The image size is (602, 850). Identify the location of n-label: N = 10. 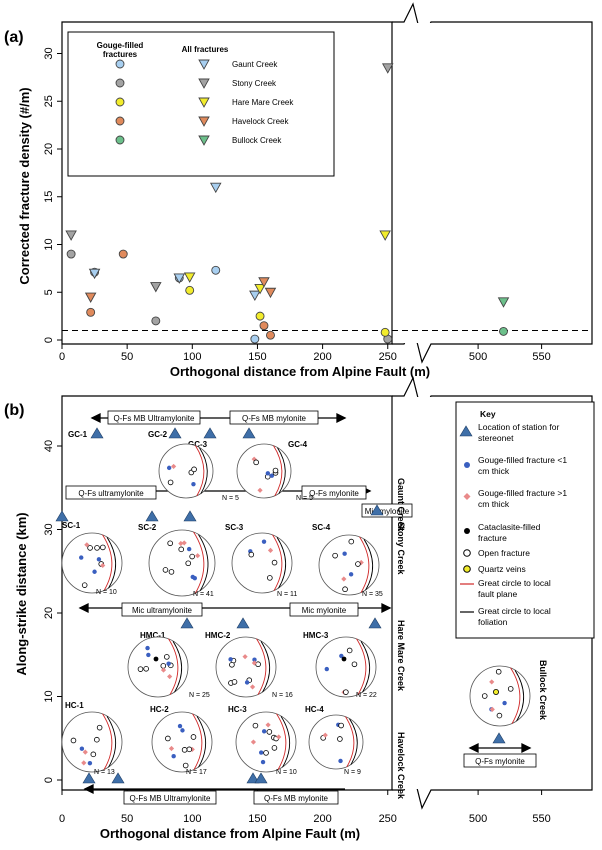
(286, 772).